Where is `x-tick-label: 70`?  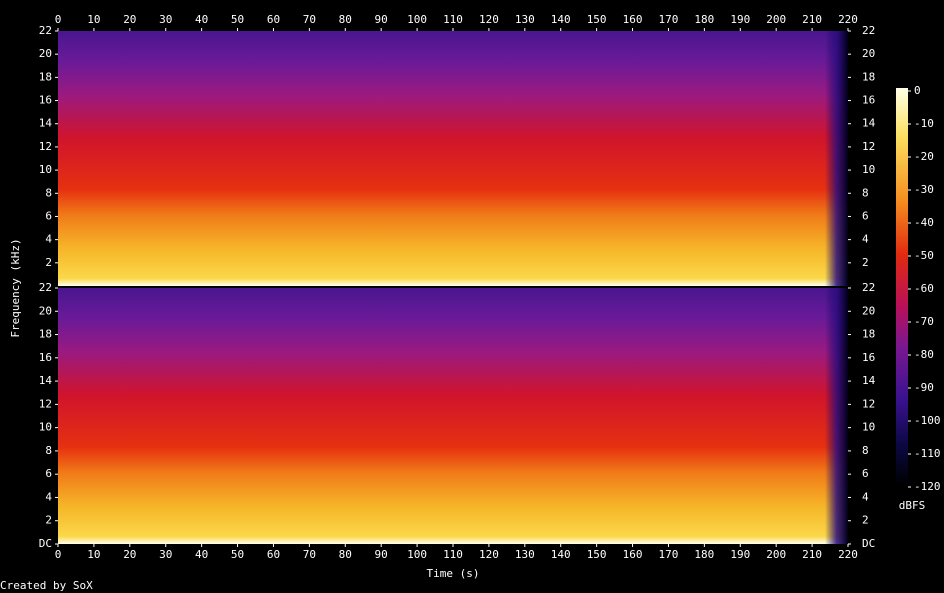 x-tick-label: 70 is located at coordinates (309, 554).